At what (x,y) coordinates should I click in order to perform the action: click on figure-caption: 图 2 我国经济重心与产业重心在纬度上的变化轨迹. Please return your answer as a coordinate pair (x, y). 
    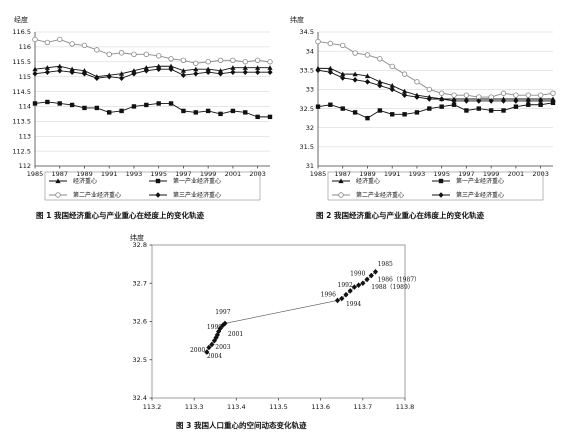
    Looking at the image, I should click on (400, 215).